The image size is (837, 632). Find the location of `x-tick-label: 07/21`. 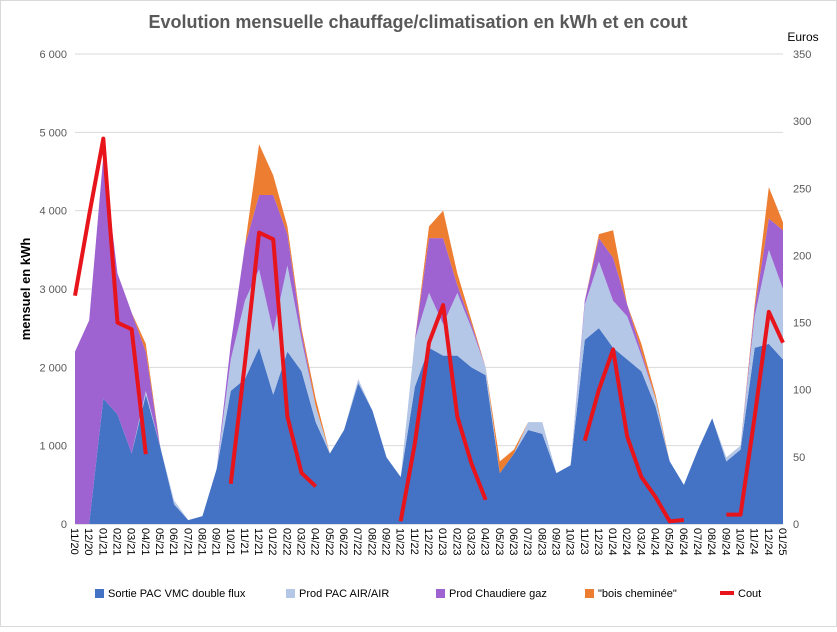

x-tick-label: 07/21 is located at coordinates (187, 542).